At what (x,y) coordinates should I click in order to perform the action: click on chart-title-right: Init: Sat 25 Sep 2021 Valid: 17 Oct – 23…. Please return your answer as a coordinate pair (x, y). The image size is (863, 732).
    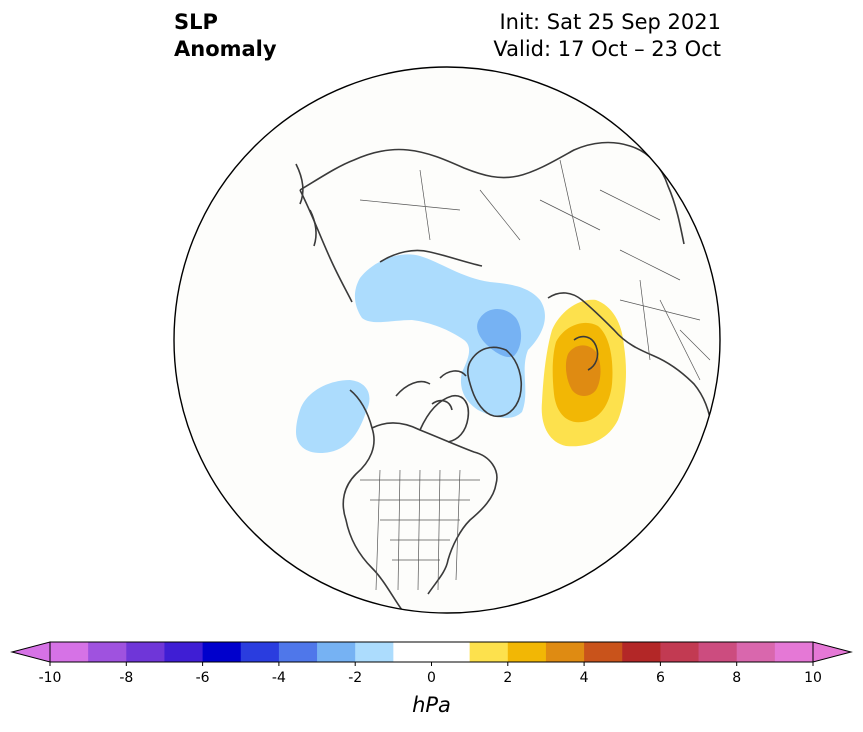
    Looking at the image, I should click on (607, 36).